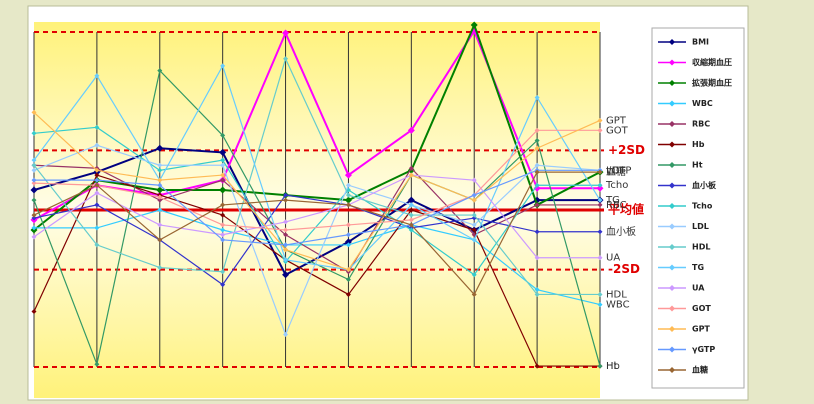 This screenshot has height=404, width=814. Describe the element at coordinates (712, 83) in the screenshot. I see `legend-label: 拡張期血圧` at that location.